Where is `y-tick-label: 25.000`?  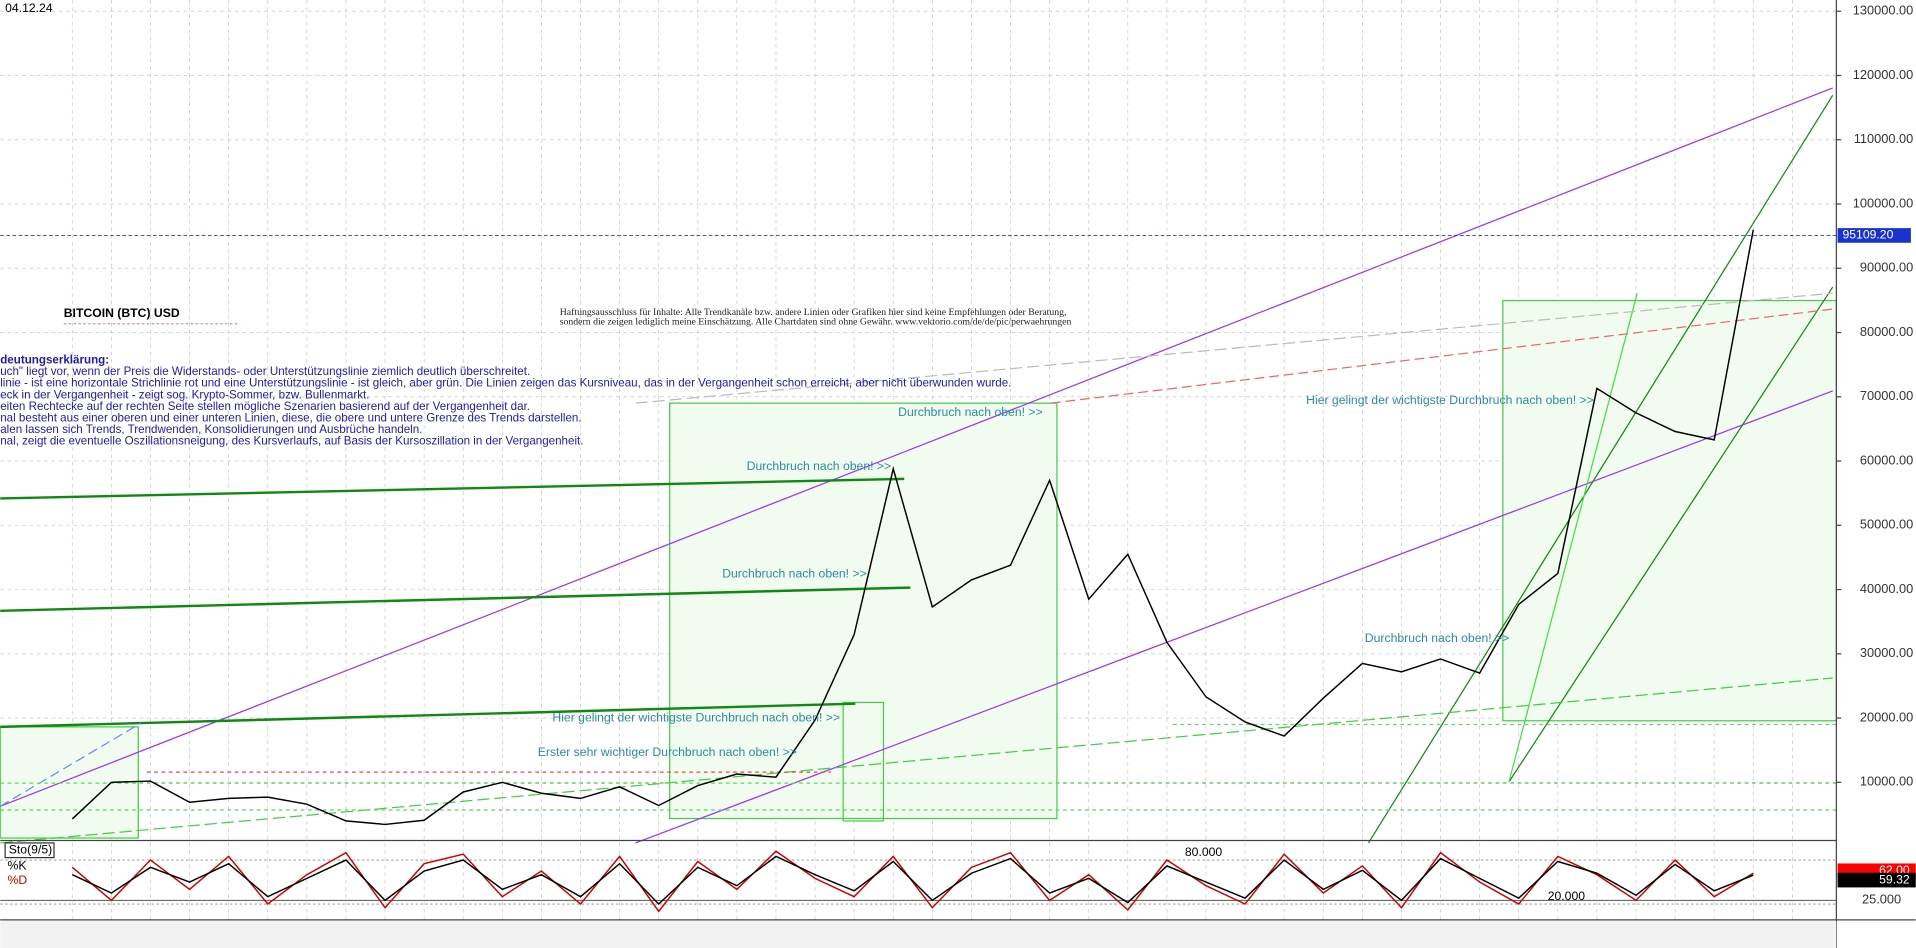
y-tick-label: 25.000 is located at coordinates (1881, 899).